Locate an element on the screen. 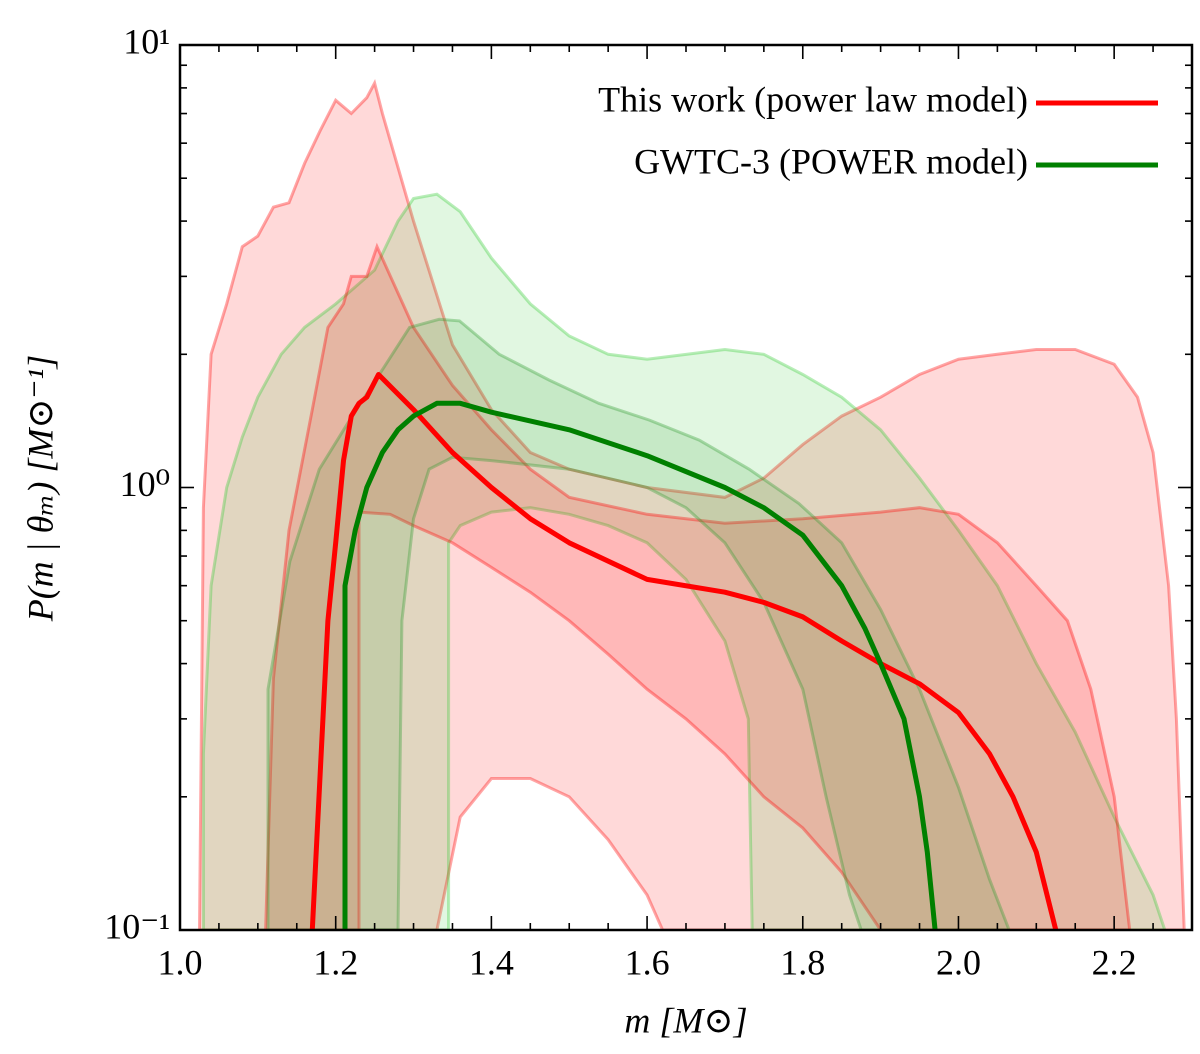 Image resolution: width=1200 pixels, height=1054 pixels. x-tick-label: 2.2 is located at coordinates (1114, 962).